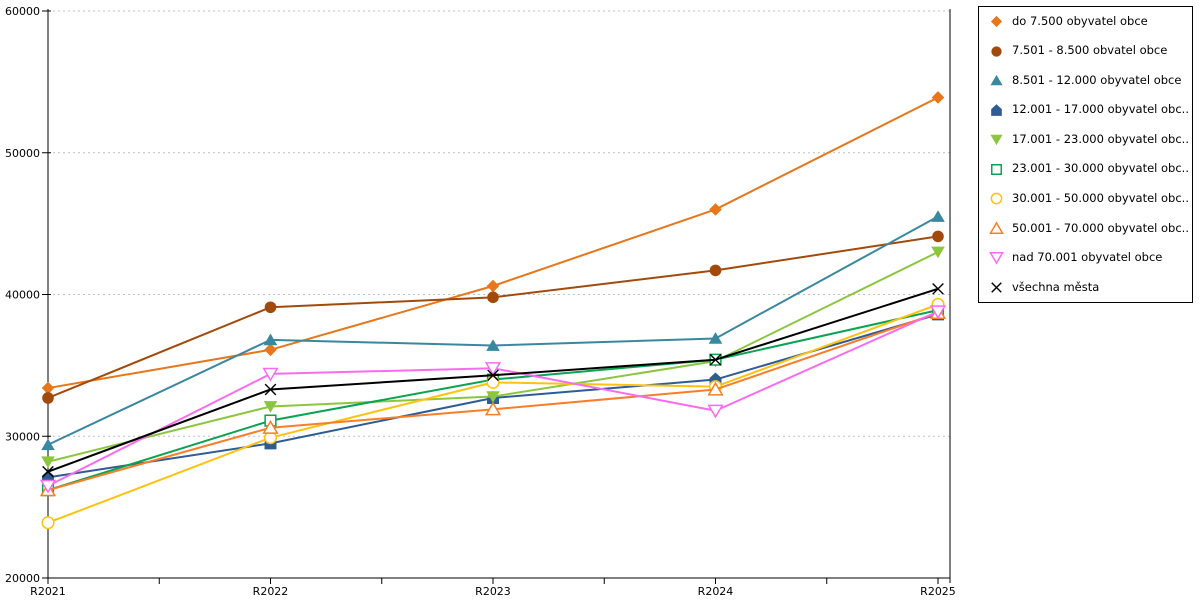 Image resolution: width=1200 pixels, height=600 pixels. I want to click on y-axis-label: 50000, so click(22, 153).